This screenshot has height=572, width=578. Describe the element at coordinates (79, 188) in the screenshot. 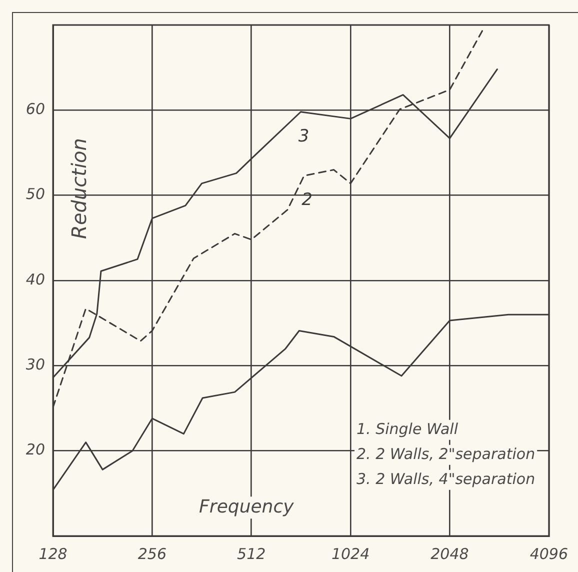

I see `y-axis-title: Reduction` at that location.